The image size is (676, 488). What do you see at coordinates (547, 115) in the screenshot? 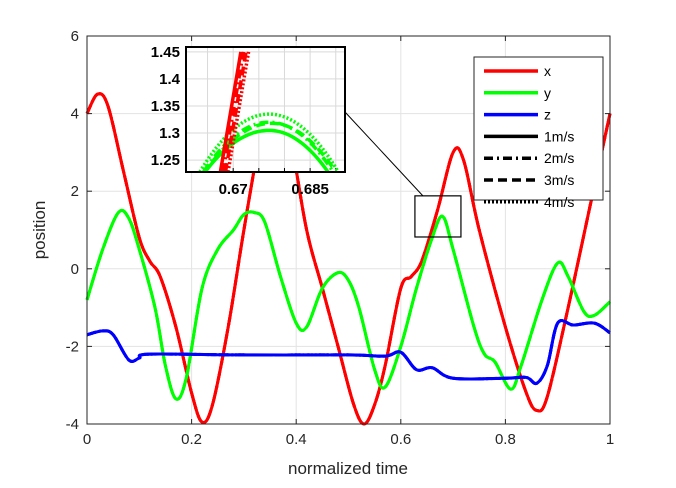
I see `legend-label: z` at bounding box center [547, 115].